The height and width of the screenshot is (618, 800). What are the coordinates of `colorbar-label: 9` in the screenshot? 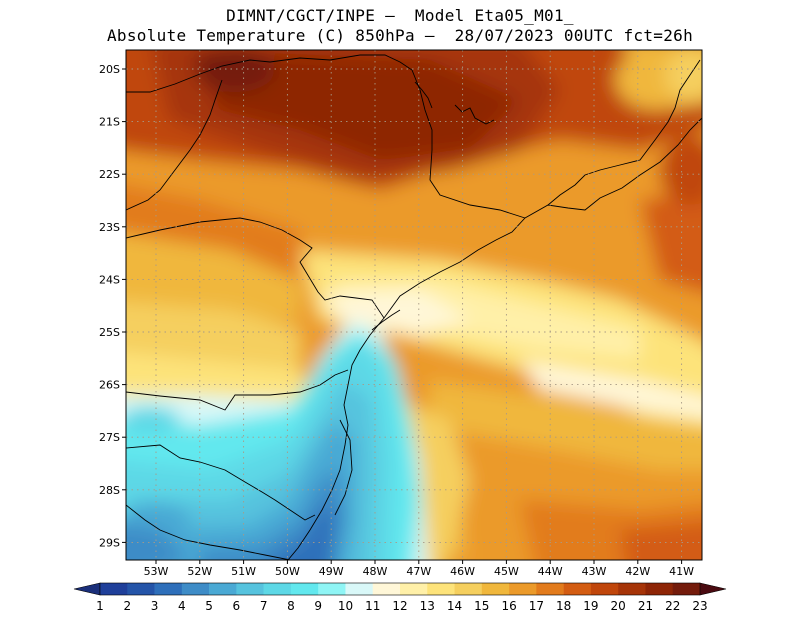 It's located at (318, 606).